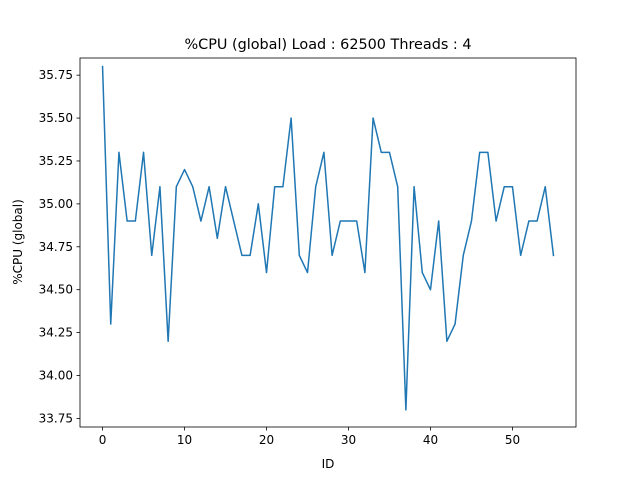 The image size is (640, 480). What do you see at coordinates (103, 440) in the screenshot?
I see `x-tick-label: 0` at bounding box center [103, 440].